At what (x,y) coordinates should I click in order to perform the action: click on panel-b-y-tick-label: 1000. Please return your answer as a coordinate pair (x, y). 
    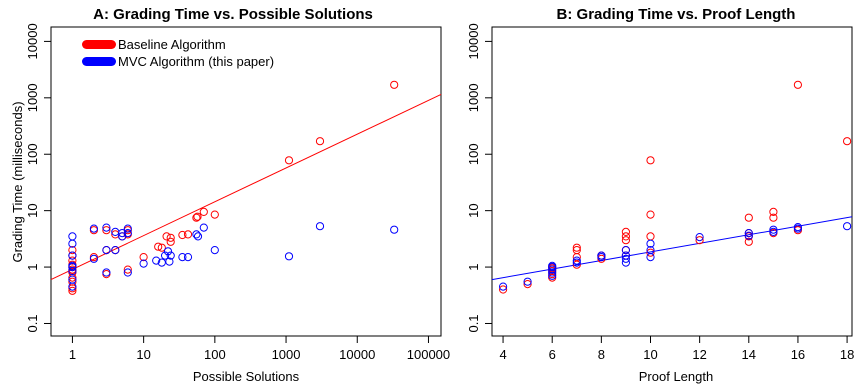
    Looking at the image, I should click on (473, 97).